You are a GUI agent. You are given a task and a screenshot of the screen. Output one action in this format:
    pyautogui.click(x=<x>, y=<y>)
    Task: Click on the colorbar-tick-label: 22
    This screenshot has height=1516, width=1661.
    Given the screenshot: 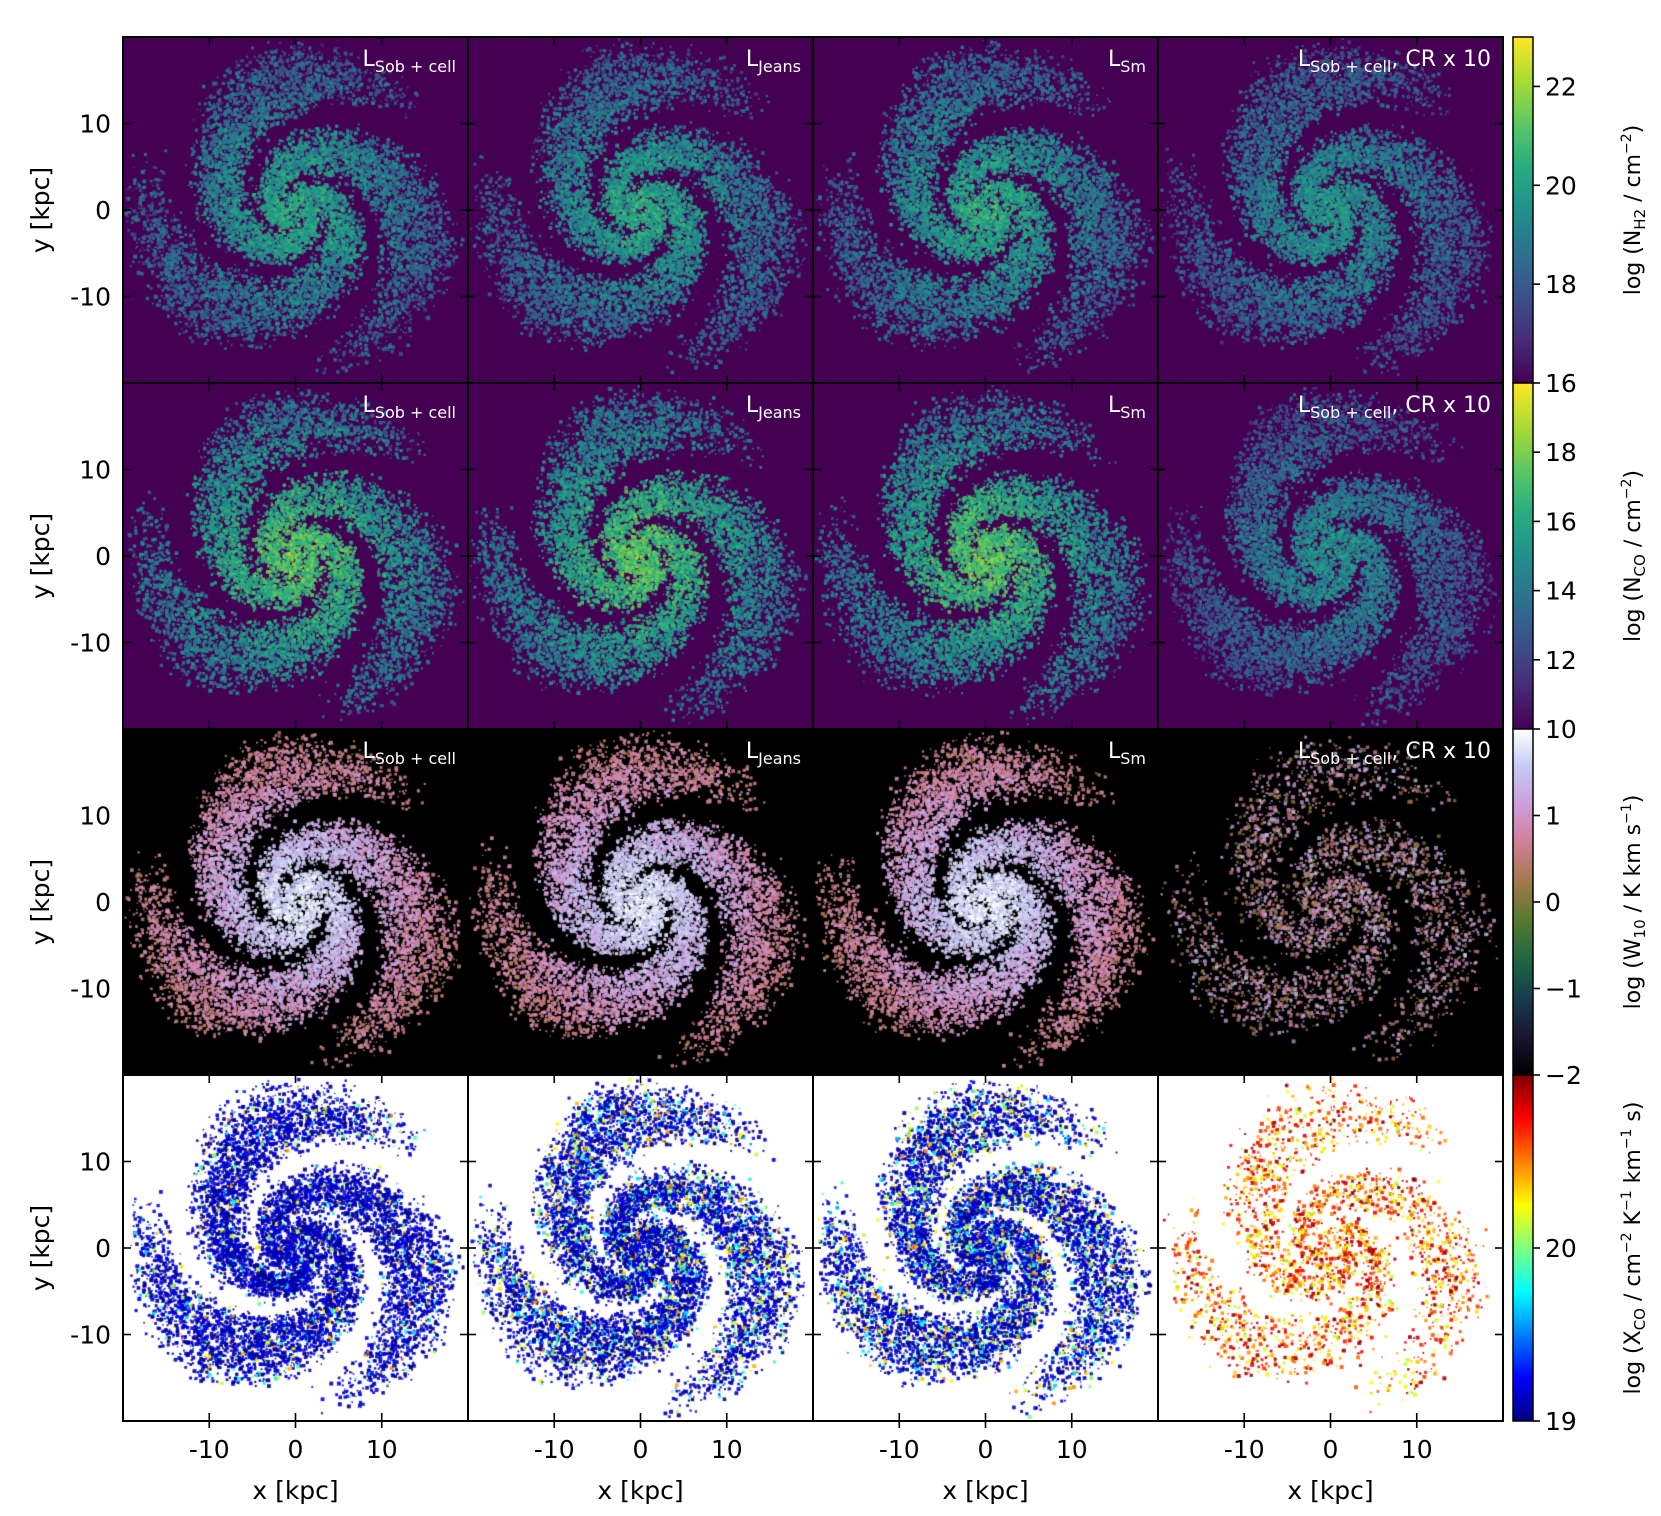 What is the action you would take?
    pyautogui.click(x=1561, y=86)
    